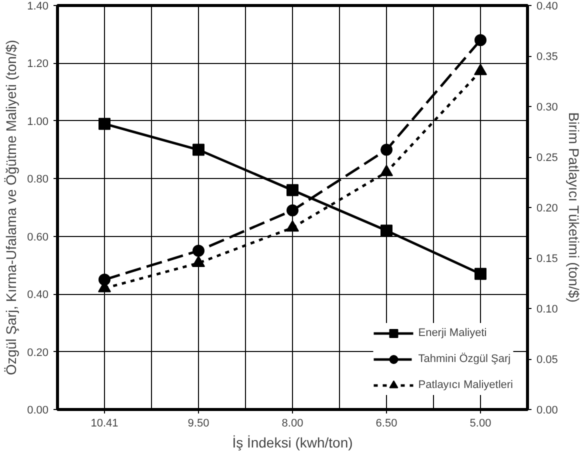 The height and width of the screenshot is (453, 584). I want to click on y2-axis-title: Birim Patlayıcı Tüketimi (ton/$), so click(574, 207).